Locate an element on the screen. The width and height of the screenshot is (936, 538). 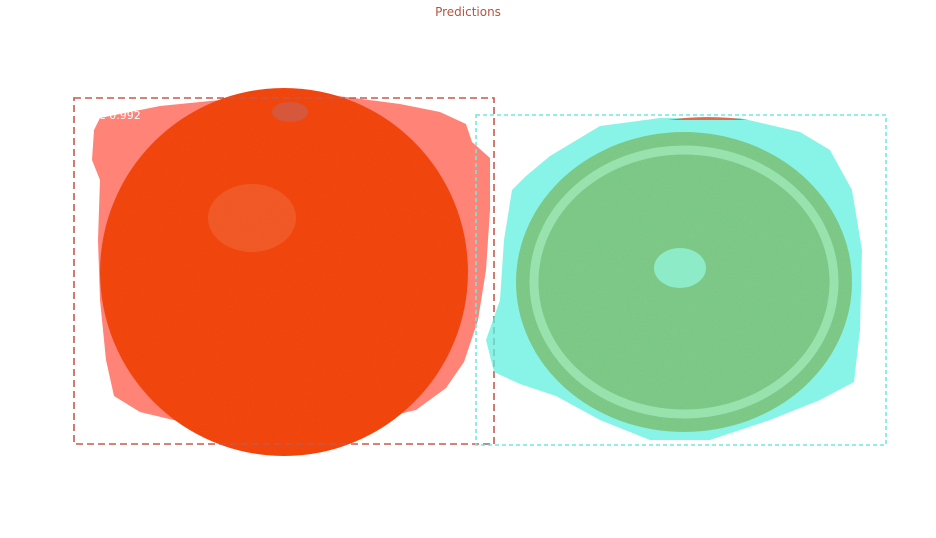
orange-top-sliver is located at coordinates (708, 118).